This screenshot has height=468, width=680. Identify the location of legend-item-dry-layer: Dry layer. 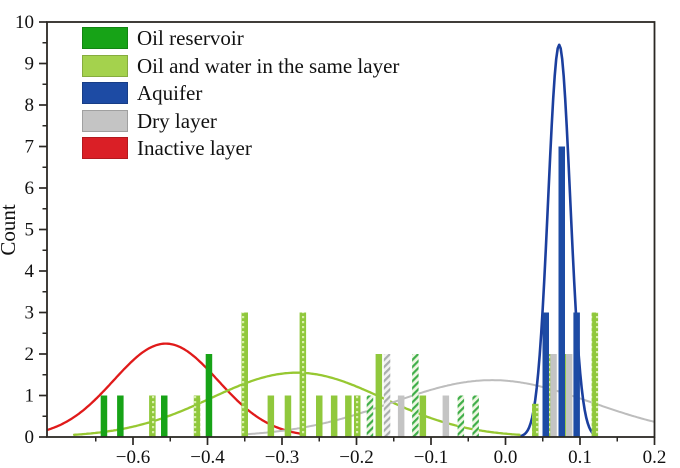
(240, 120).